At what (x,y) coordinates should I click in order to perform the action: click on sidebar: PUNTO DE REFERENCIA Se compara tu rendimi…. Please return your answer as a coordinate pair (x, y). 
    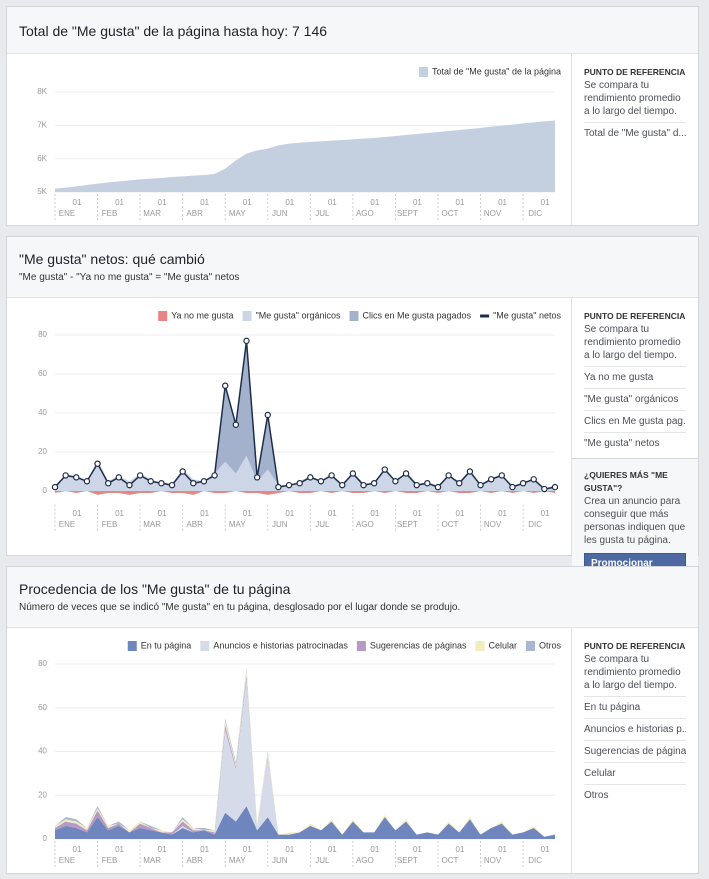
    Looking at the image, I should click on (634, 139).